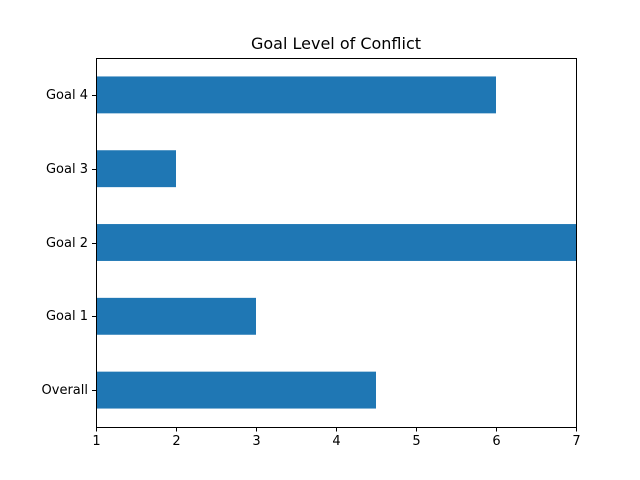 The width and height of the screenshot is (640, 480). I want to click on chart-title: Goal Level of Conflict, so click(336, 43).